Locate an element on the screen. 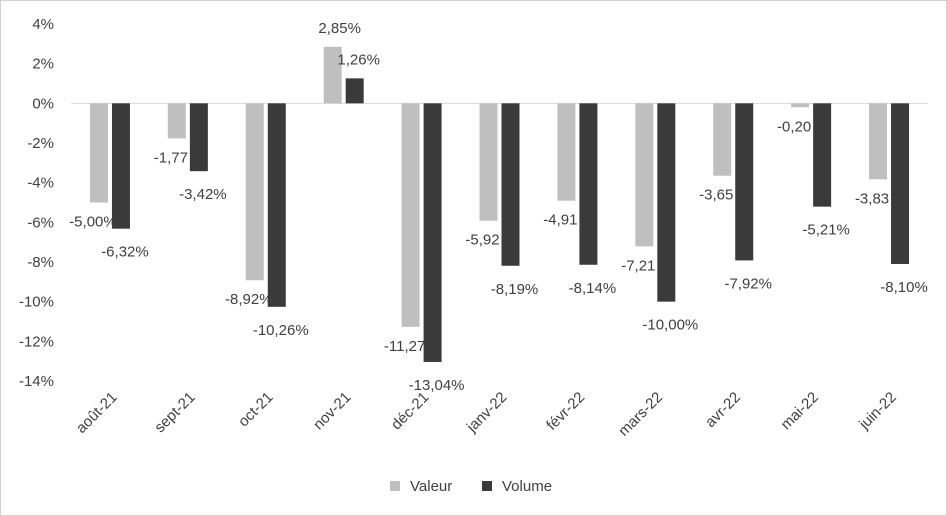  data-label-volume: -8,10% is located at coordinates (904, 287).